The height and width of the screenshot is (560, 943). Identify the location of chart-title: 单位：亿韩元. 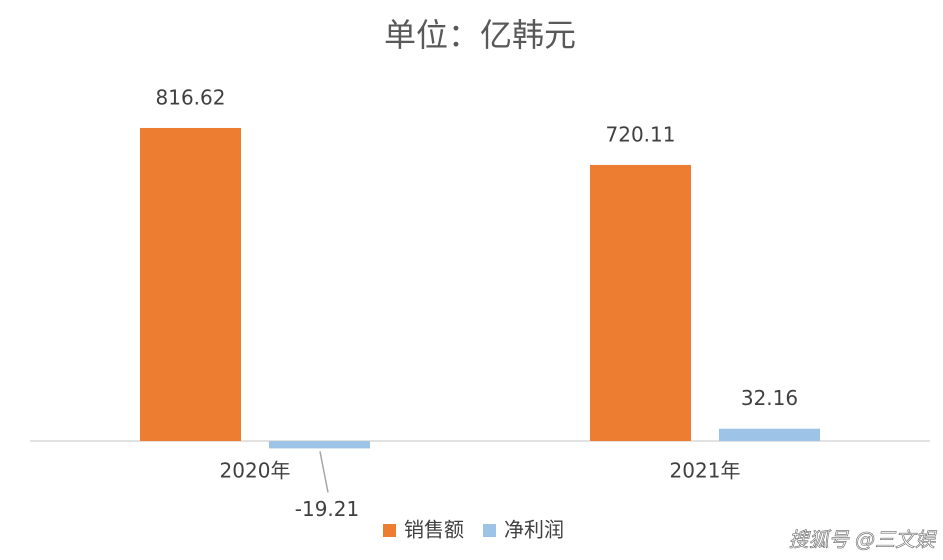
(480, 35).